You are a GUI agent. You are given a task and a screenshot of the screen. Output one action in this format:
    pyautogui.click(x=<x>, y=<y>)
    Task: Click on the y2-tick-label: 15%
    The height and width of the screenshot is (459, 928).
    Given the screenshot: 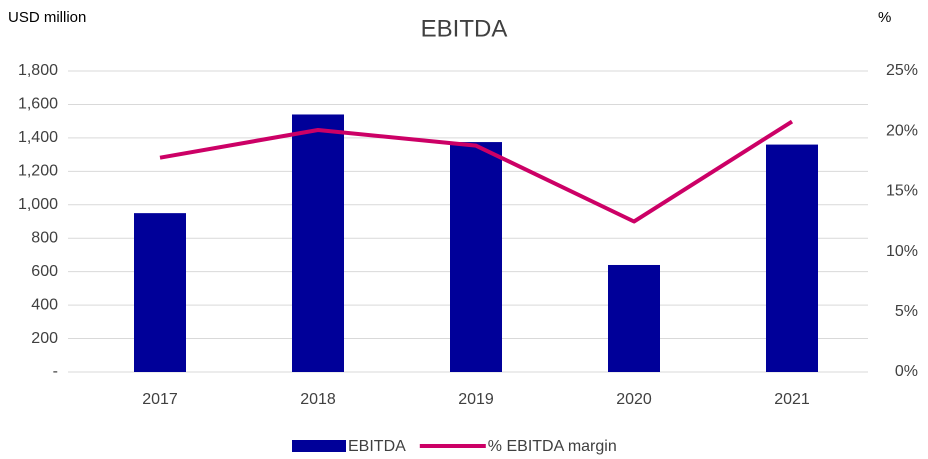 What is the action you would take?
    pyautogui.click(x=902, y=191)
    